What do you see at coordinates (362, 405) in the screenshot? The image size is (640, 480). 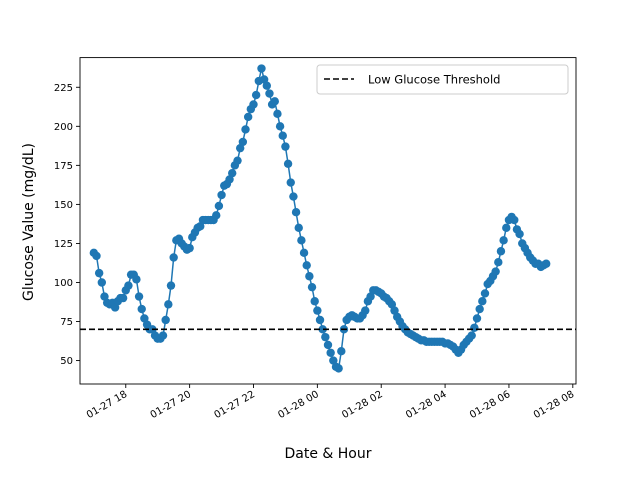 I see `x-tick-label-4: 01-28 02` at bounding box center [362, 405].